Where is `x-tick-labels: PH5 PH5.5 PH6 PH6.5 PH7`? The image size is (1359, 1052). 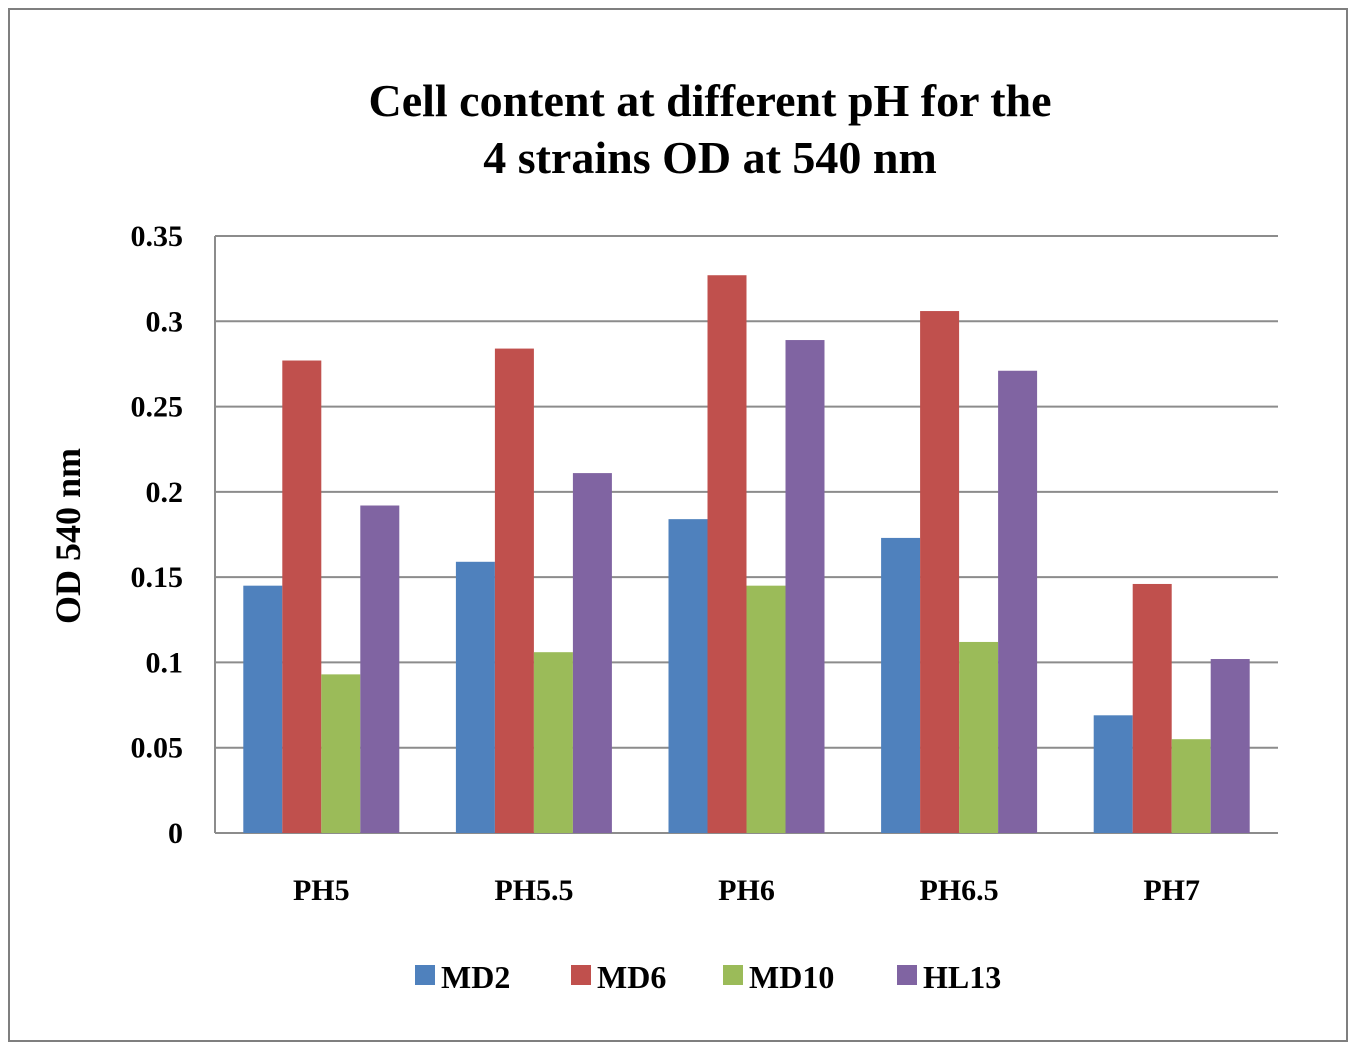
x-tick-labels: PH5 PH5.5 PH6 PH6.5 PH7 is located at coordinates (746, 890).